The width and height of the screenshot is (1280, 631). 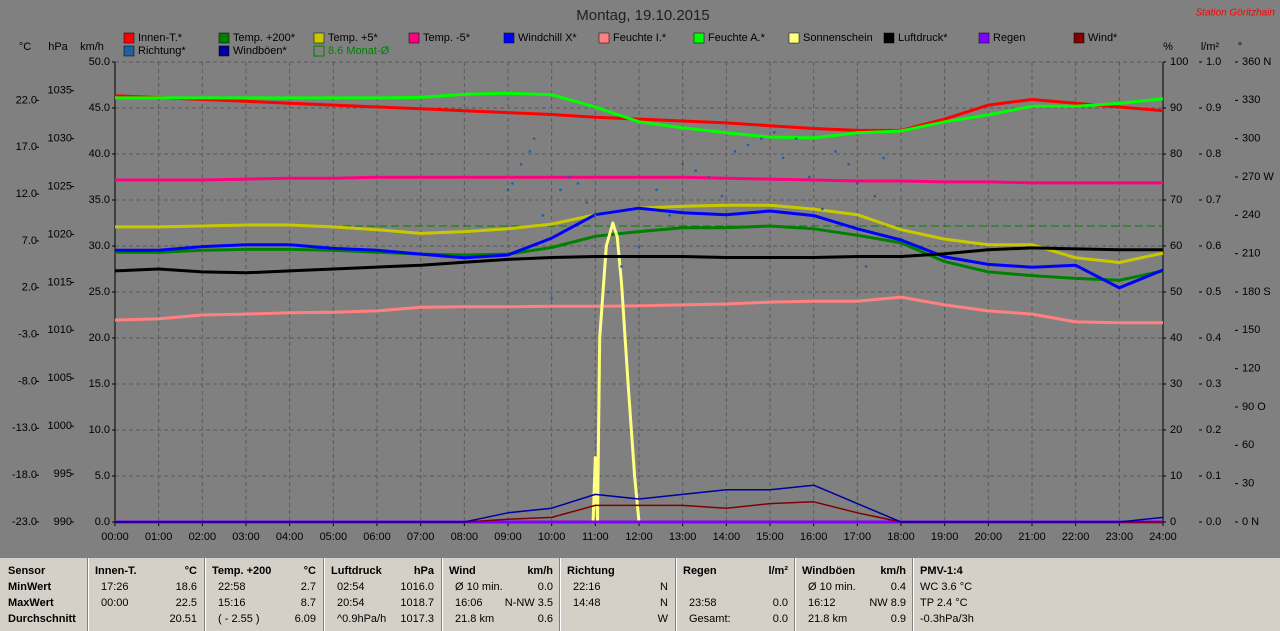 I want to click on legend-label: Regen, so click(x=1009, y=38).